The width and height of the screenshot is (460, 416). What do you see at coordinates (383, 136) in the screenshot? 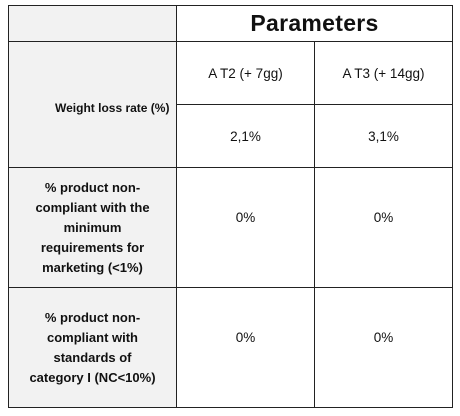
I see `weight-loss-t3-value: 3,1%` at bounding box center [383, 136].